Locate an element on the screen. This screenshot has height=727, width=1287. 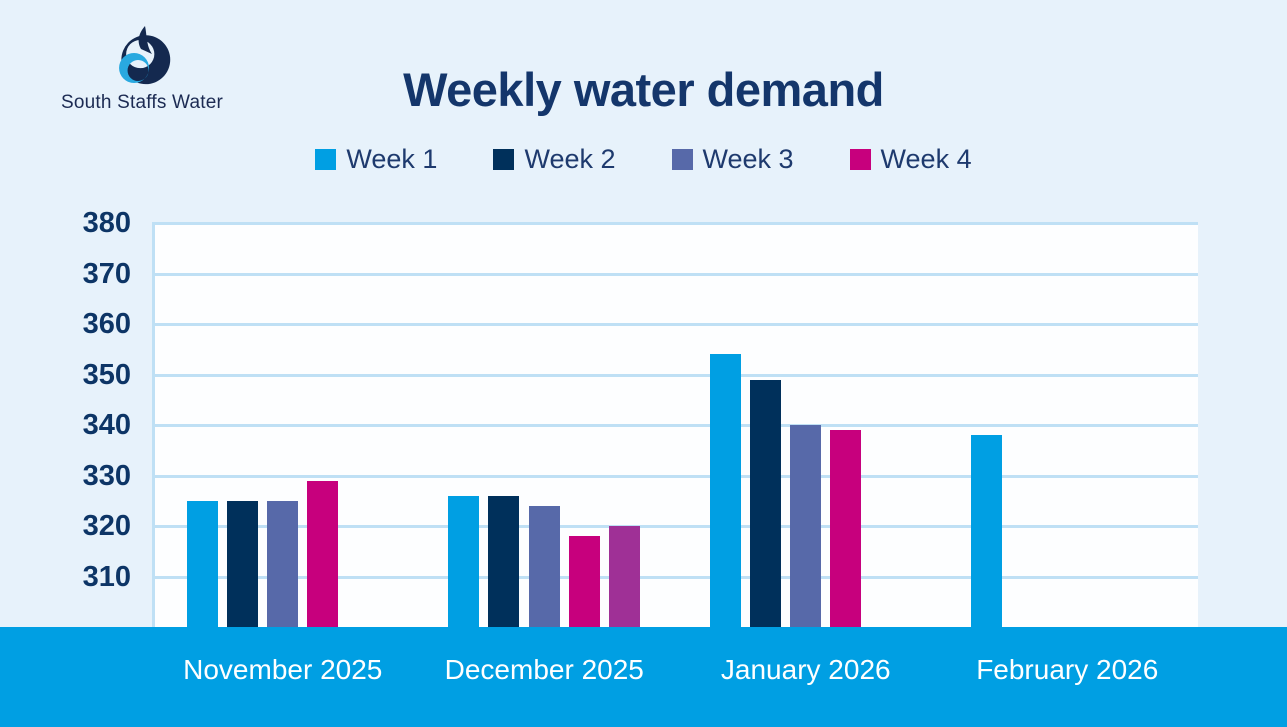
y-tick-340: 340 is located at coordinates (106, 425).